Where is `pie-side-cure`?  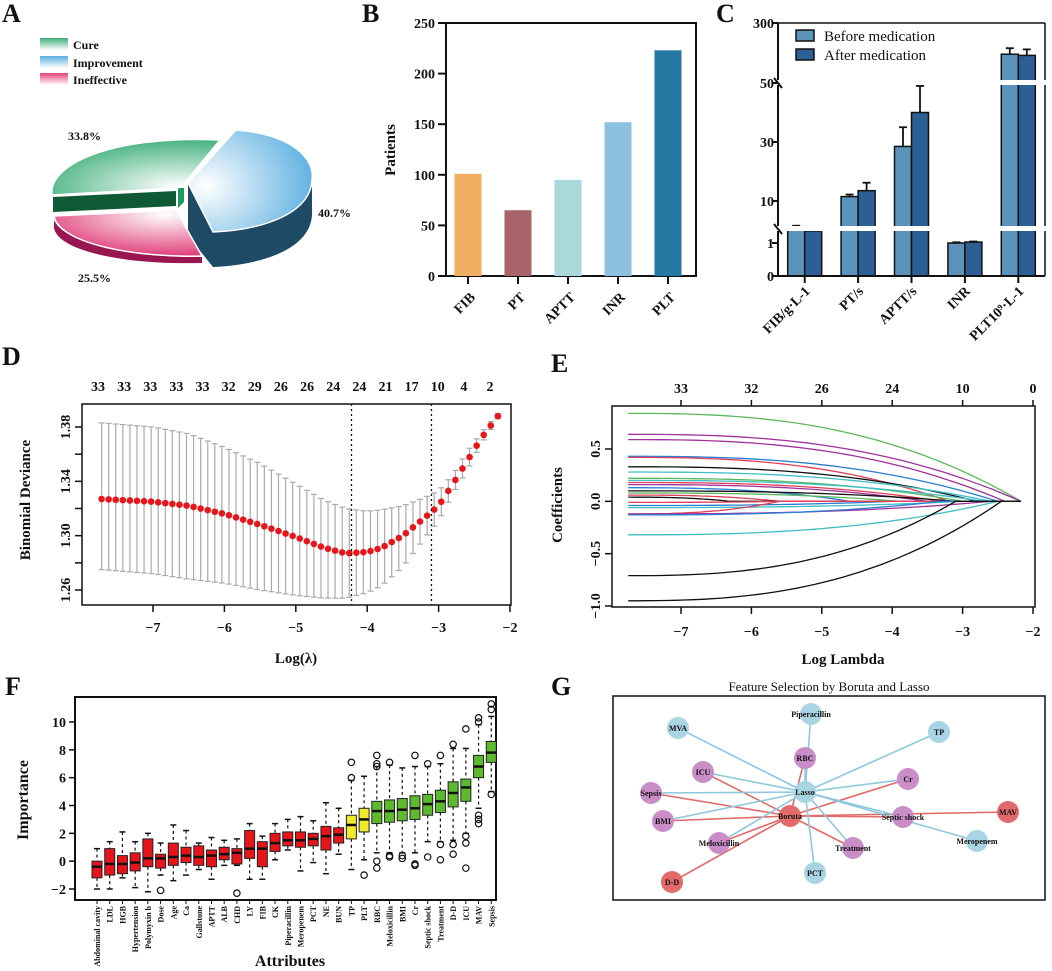 pie-side-cure is located at coordinates (114, 201).